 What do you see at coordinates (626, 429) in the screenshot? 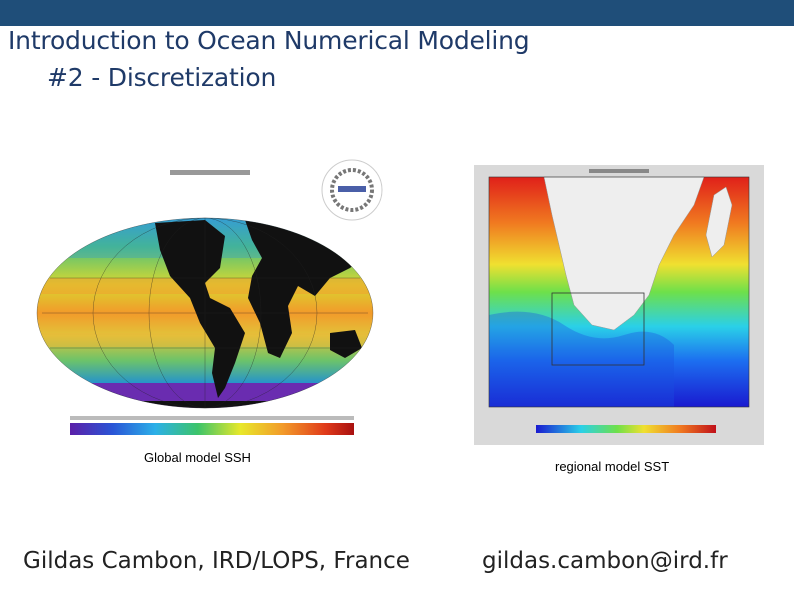
I see `sst-colorbar` at bounding box center [626, 429].